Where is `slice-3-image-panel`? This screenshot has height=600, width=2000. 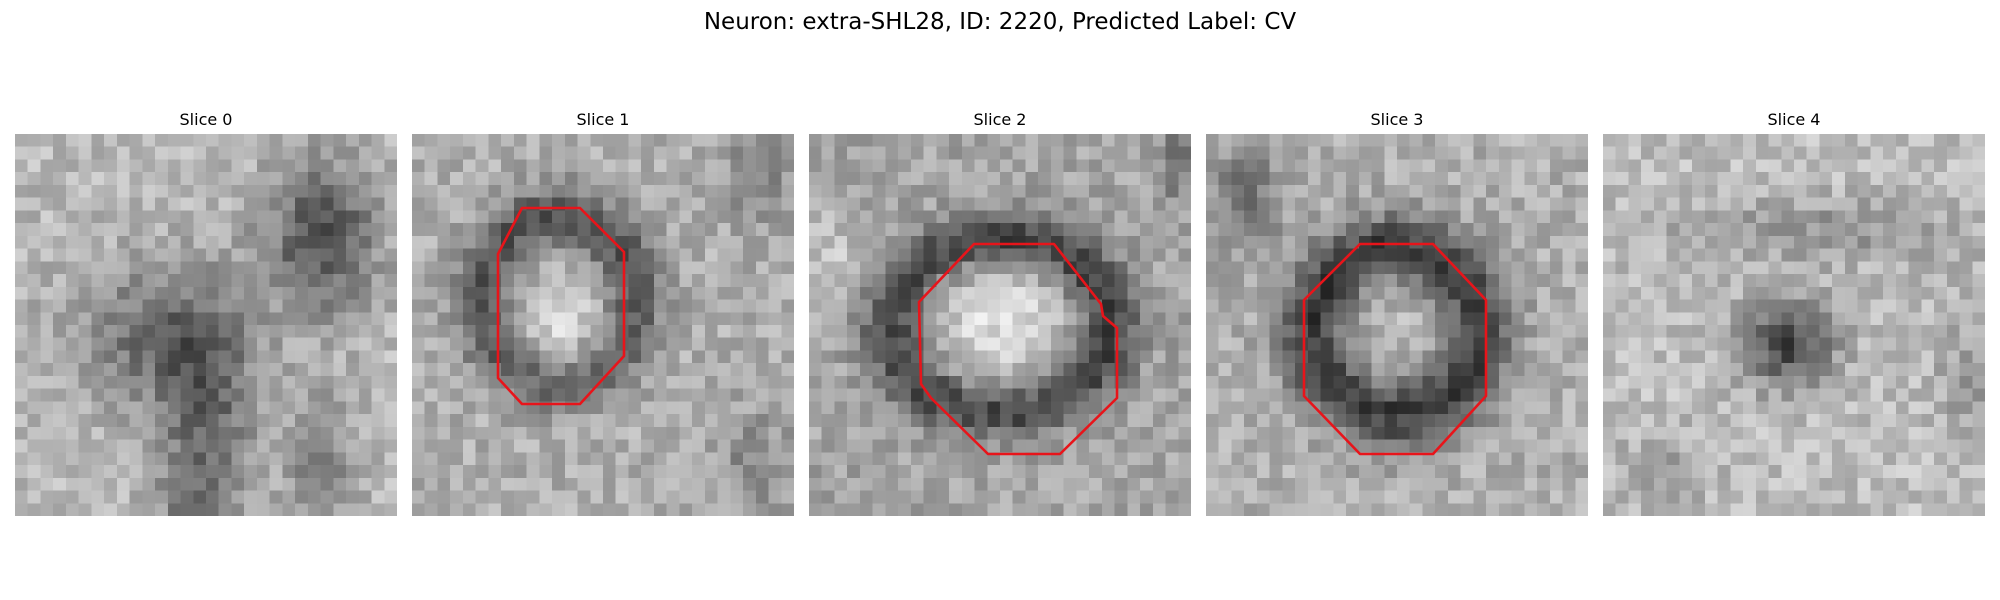 slice-3-image-panel is located at coordinates (1397, 325).